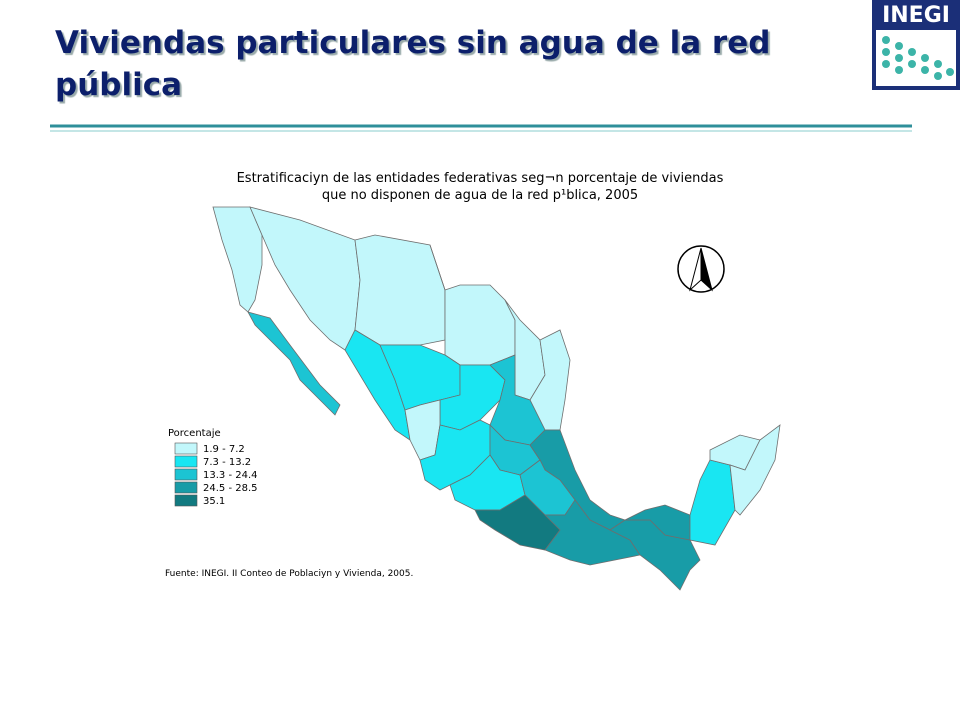 The height and width of the screenshot is (720, 960). I want to click on legend-label: 7.3 - 13.2, so click(227, 462).